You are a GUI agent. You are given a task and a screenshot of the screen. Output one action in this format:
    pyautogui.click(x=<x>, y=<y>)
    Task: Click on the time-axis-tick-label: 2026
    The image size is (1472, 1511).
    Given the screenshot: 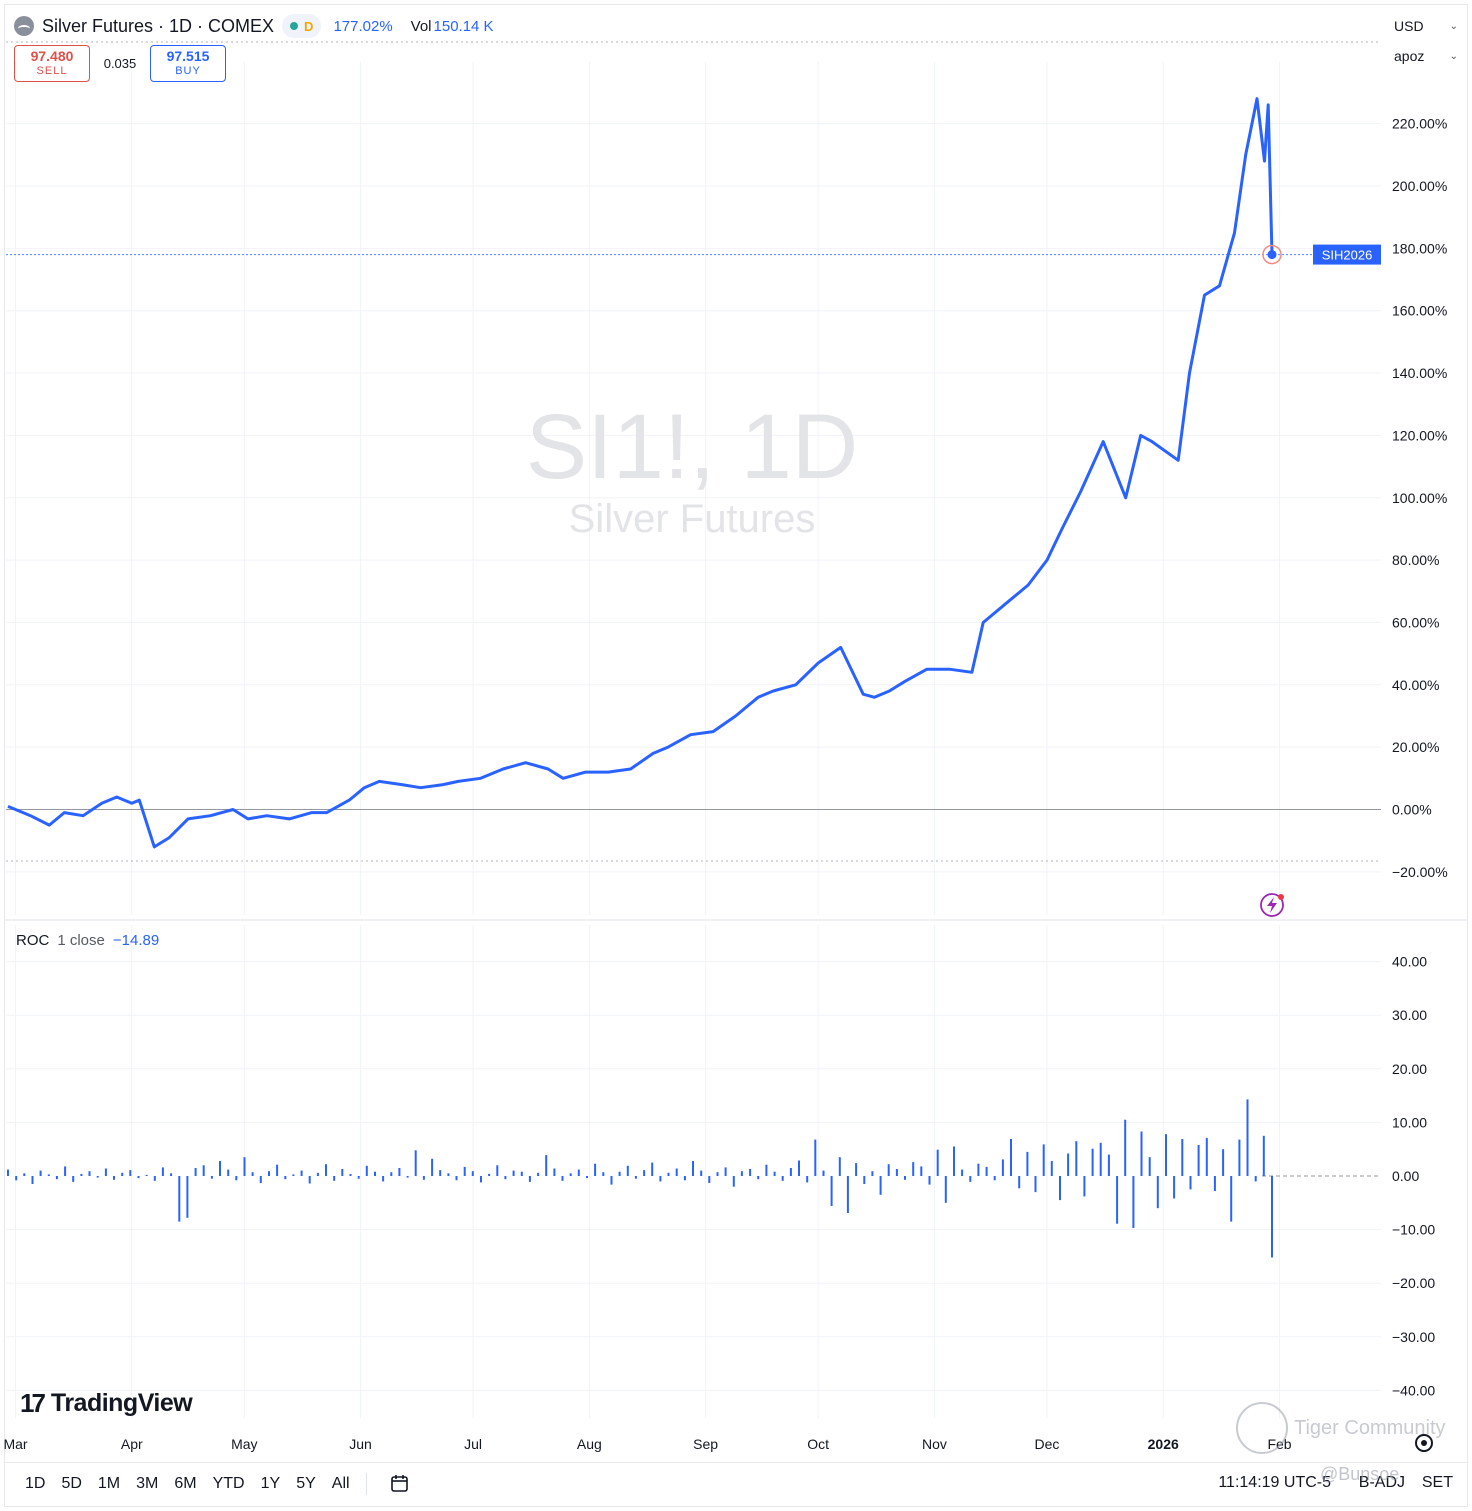 What is the action you would take?
    pyautogui.click(x=1163, y=1444)
    